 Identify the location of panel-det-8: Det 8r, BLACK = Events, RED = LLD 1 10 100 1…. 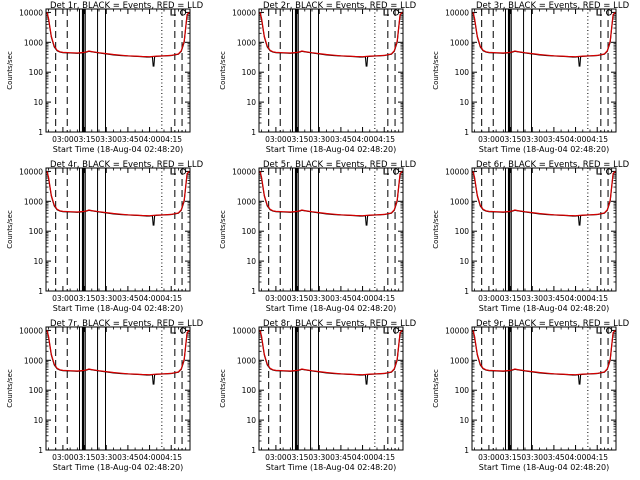
(318, 395).